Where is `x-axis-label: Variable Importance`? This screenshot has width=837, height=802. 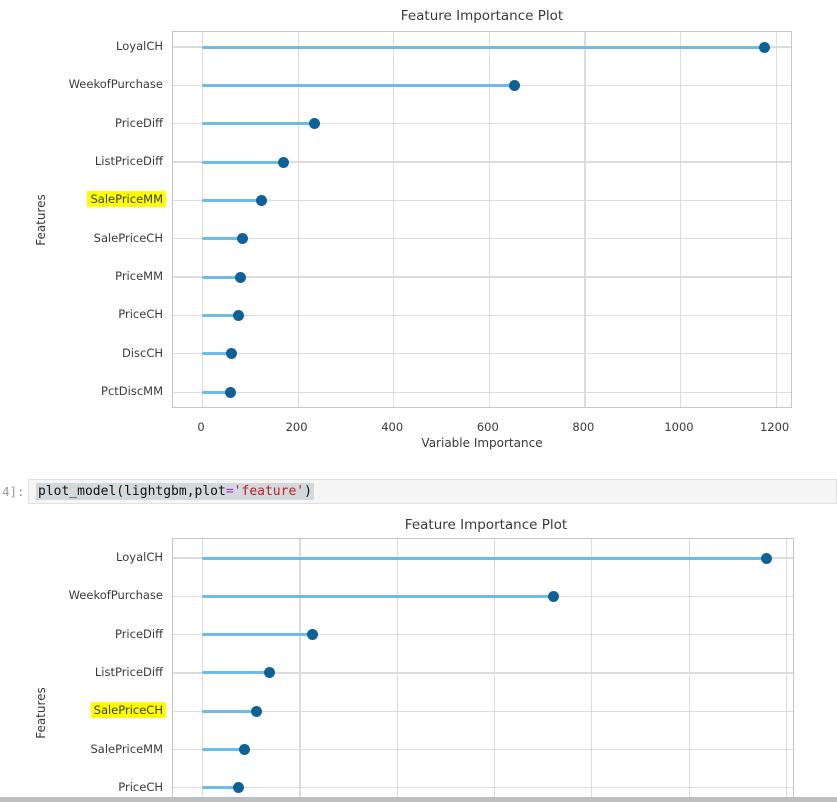 x-axis-label: Variable Importance is located at coordinates (482, 443).